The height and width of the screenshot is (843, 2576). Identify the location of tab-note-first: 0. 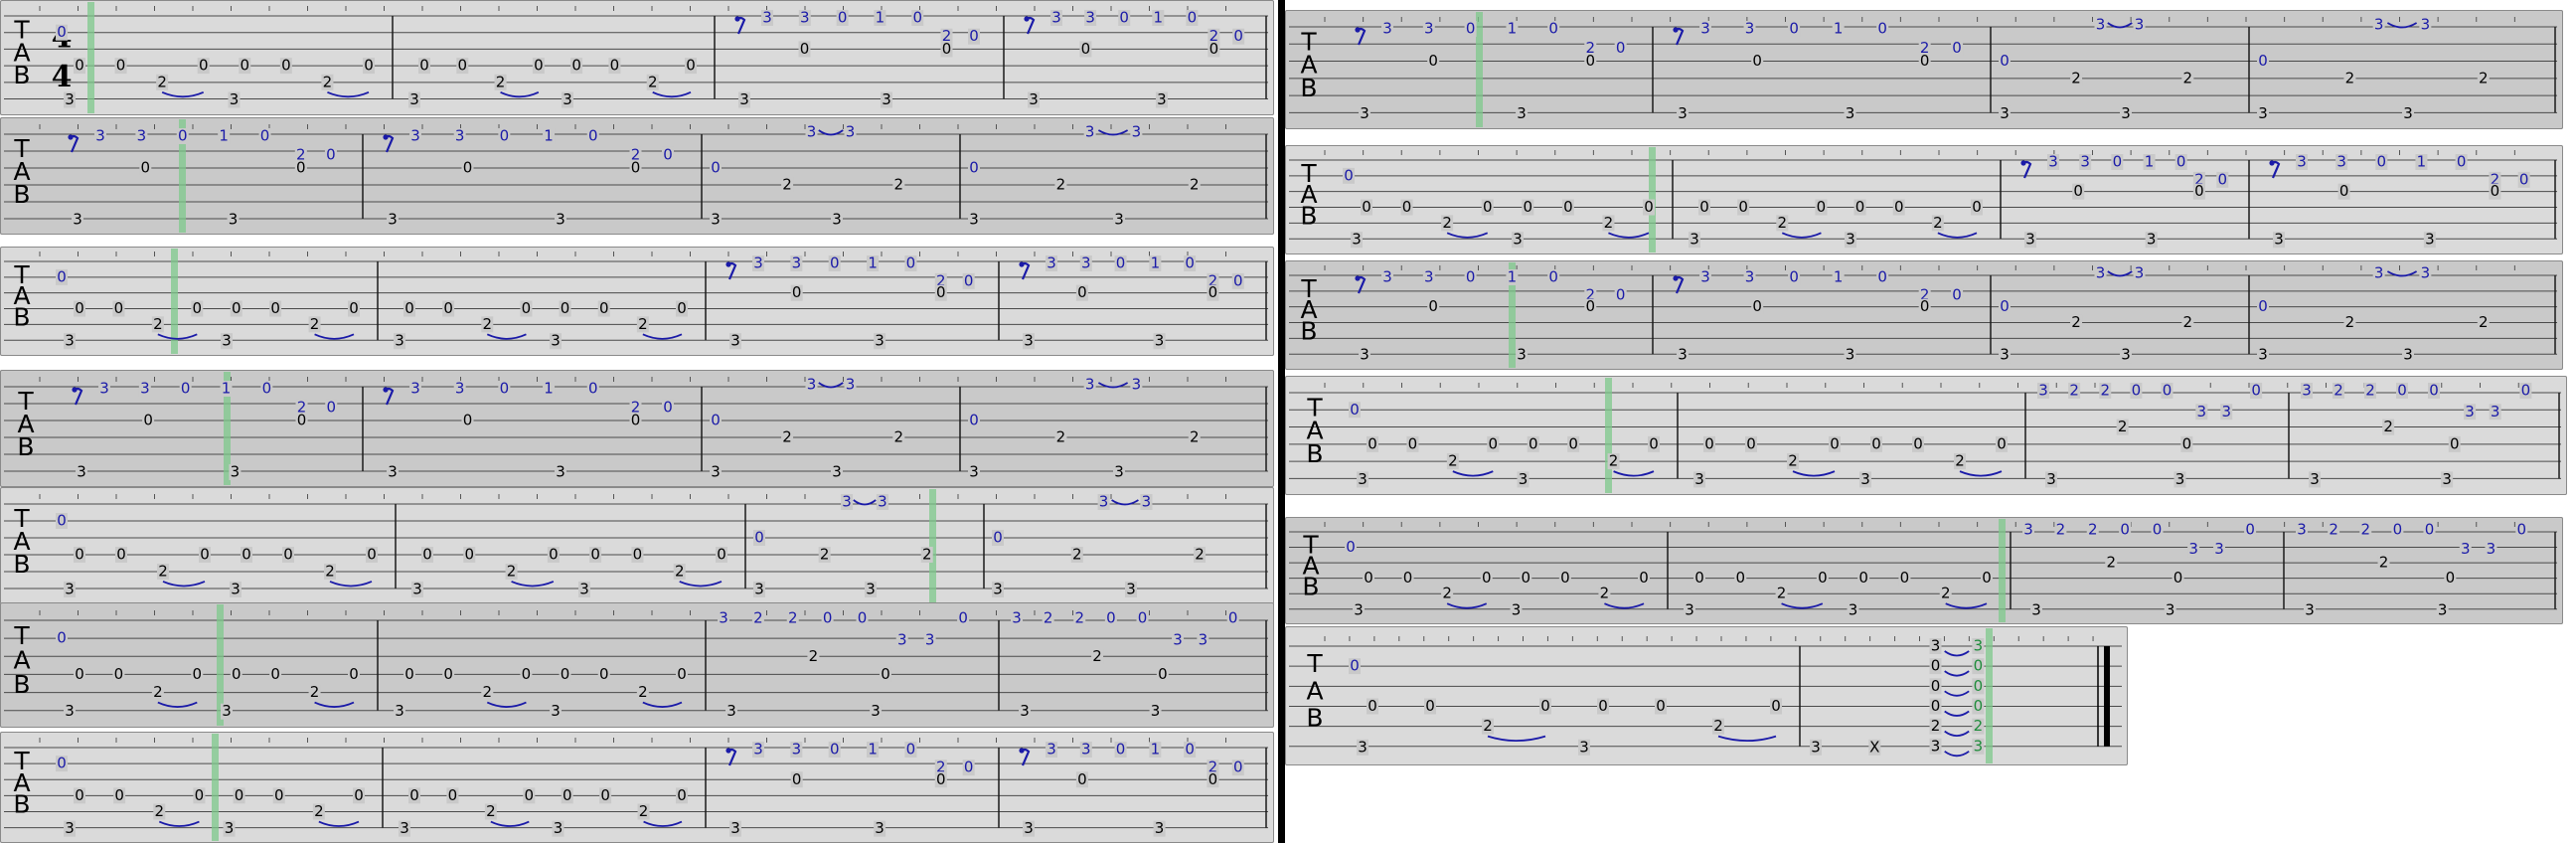
(62, 638).